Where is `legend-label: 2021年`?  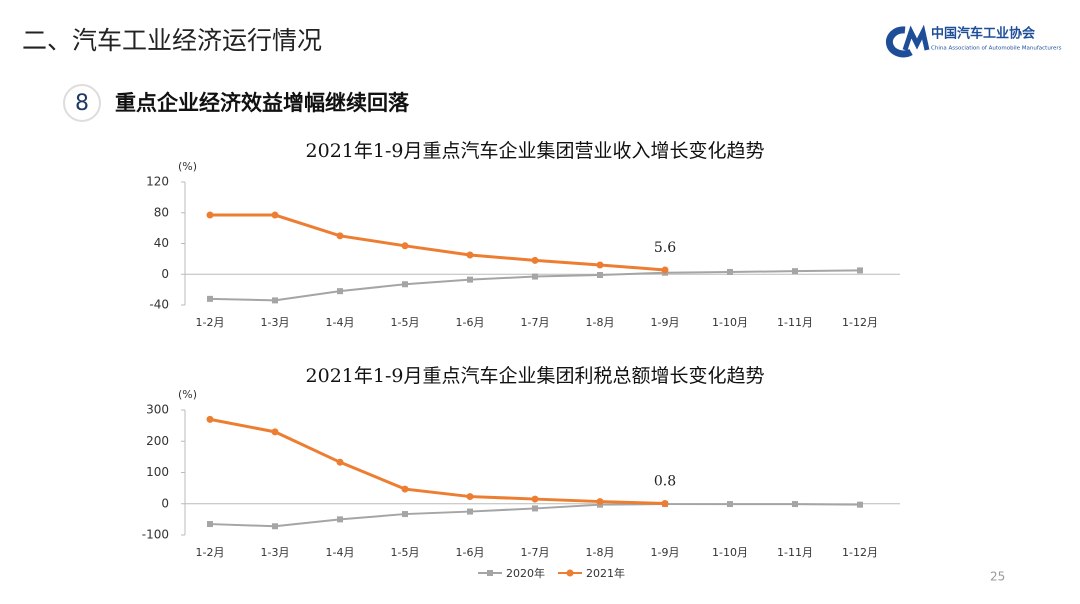 legend-label: 2021年 is located at coordinates (605, 573).